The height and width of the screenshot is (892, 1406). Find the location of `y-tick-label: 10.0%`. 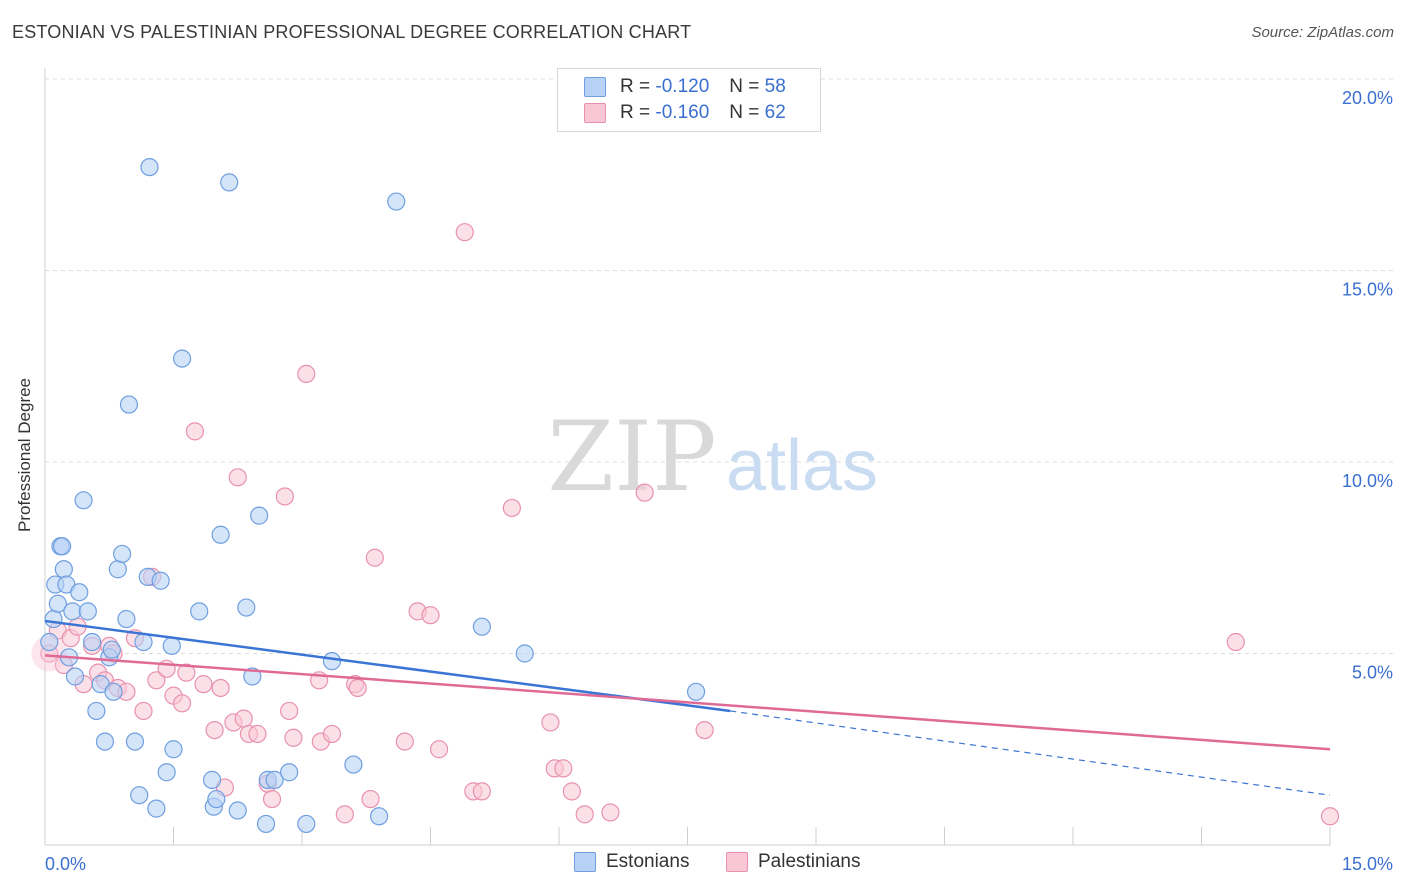

y-tick-label: 10.0% is located at coordinates (1367, 481).